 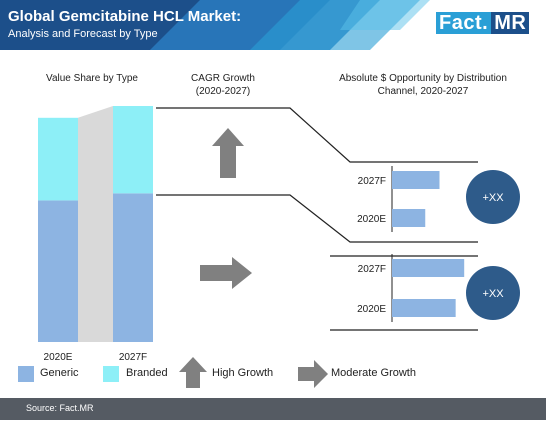 I want to click on bar-branded-2027f, so click(x=133, y=150).